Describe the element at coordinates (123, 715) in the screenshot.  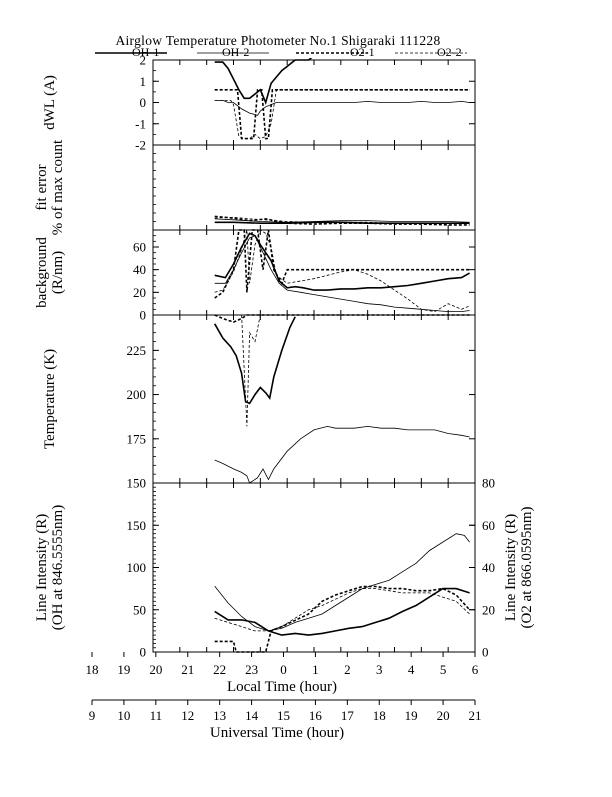
I see `ut-tick-label: 10` at that location.